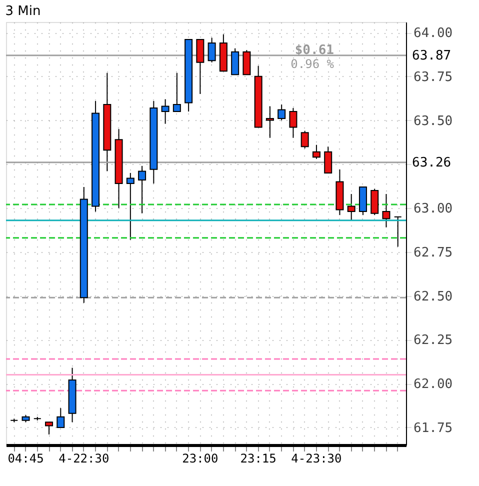 The width and height of the screenshot is (479, 486). Describe the element at coordinates (433, 384) in the screenshot. I see `y-tick-label: 62.00` at that location.